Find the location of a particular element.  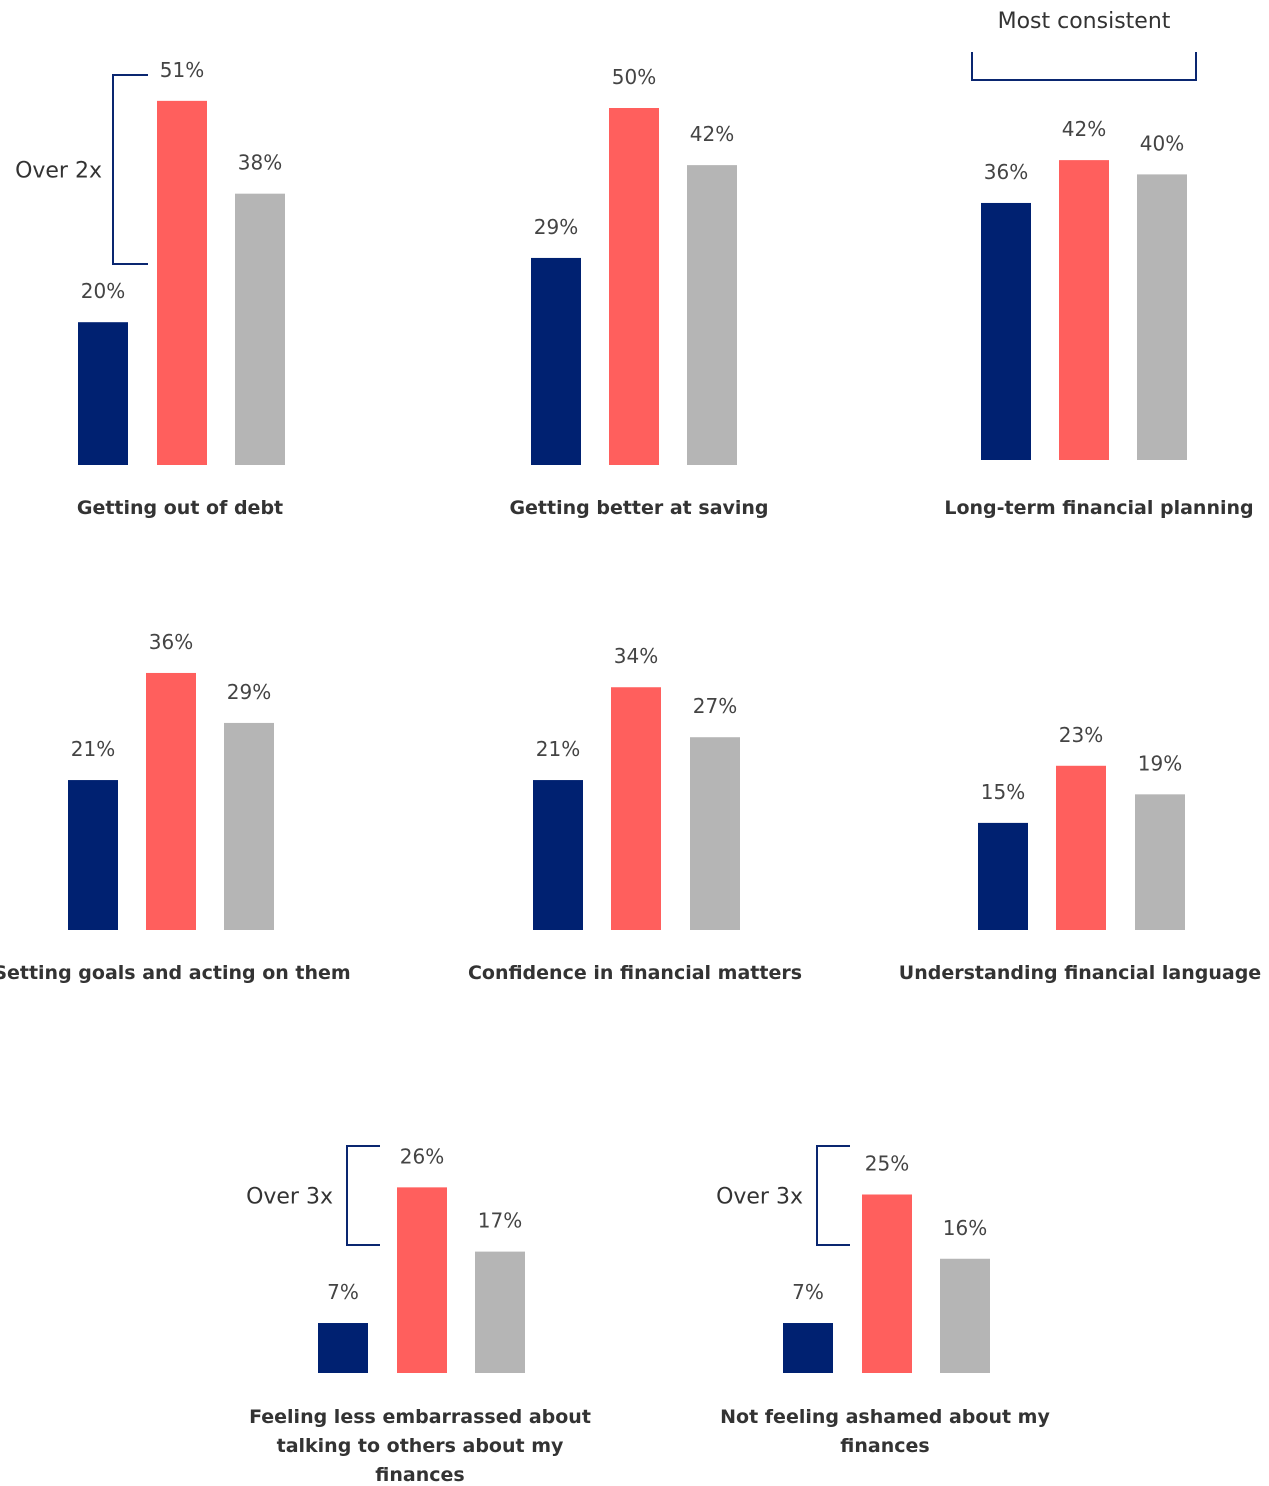

panel-title: Long-term financial planning is located at coordinates (1099, 508).